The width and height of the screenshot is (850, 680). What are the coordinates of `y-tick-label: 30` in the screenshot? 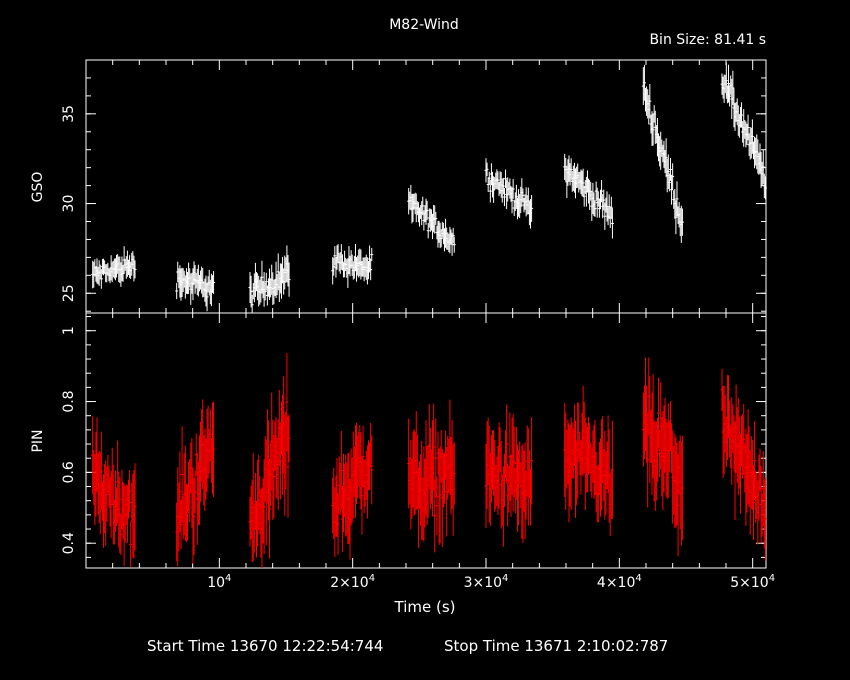 It's located at (69, 204).